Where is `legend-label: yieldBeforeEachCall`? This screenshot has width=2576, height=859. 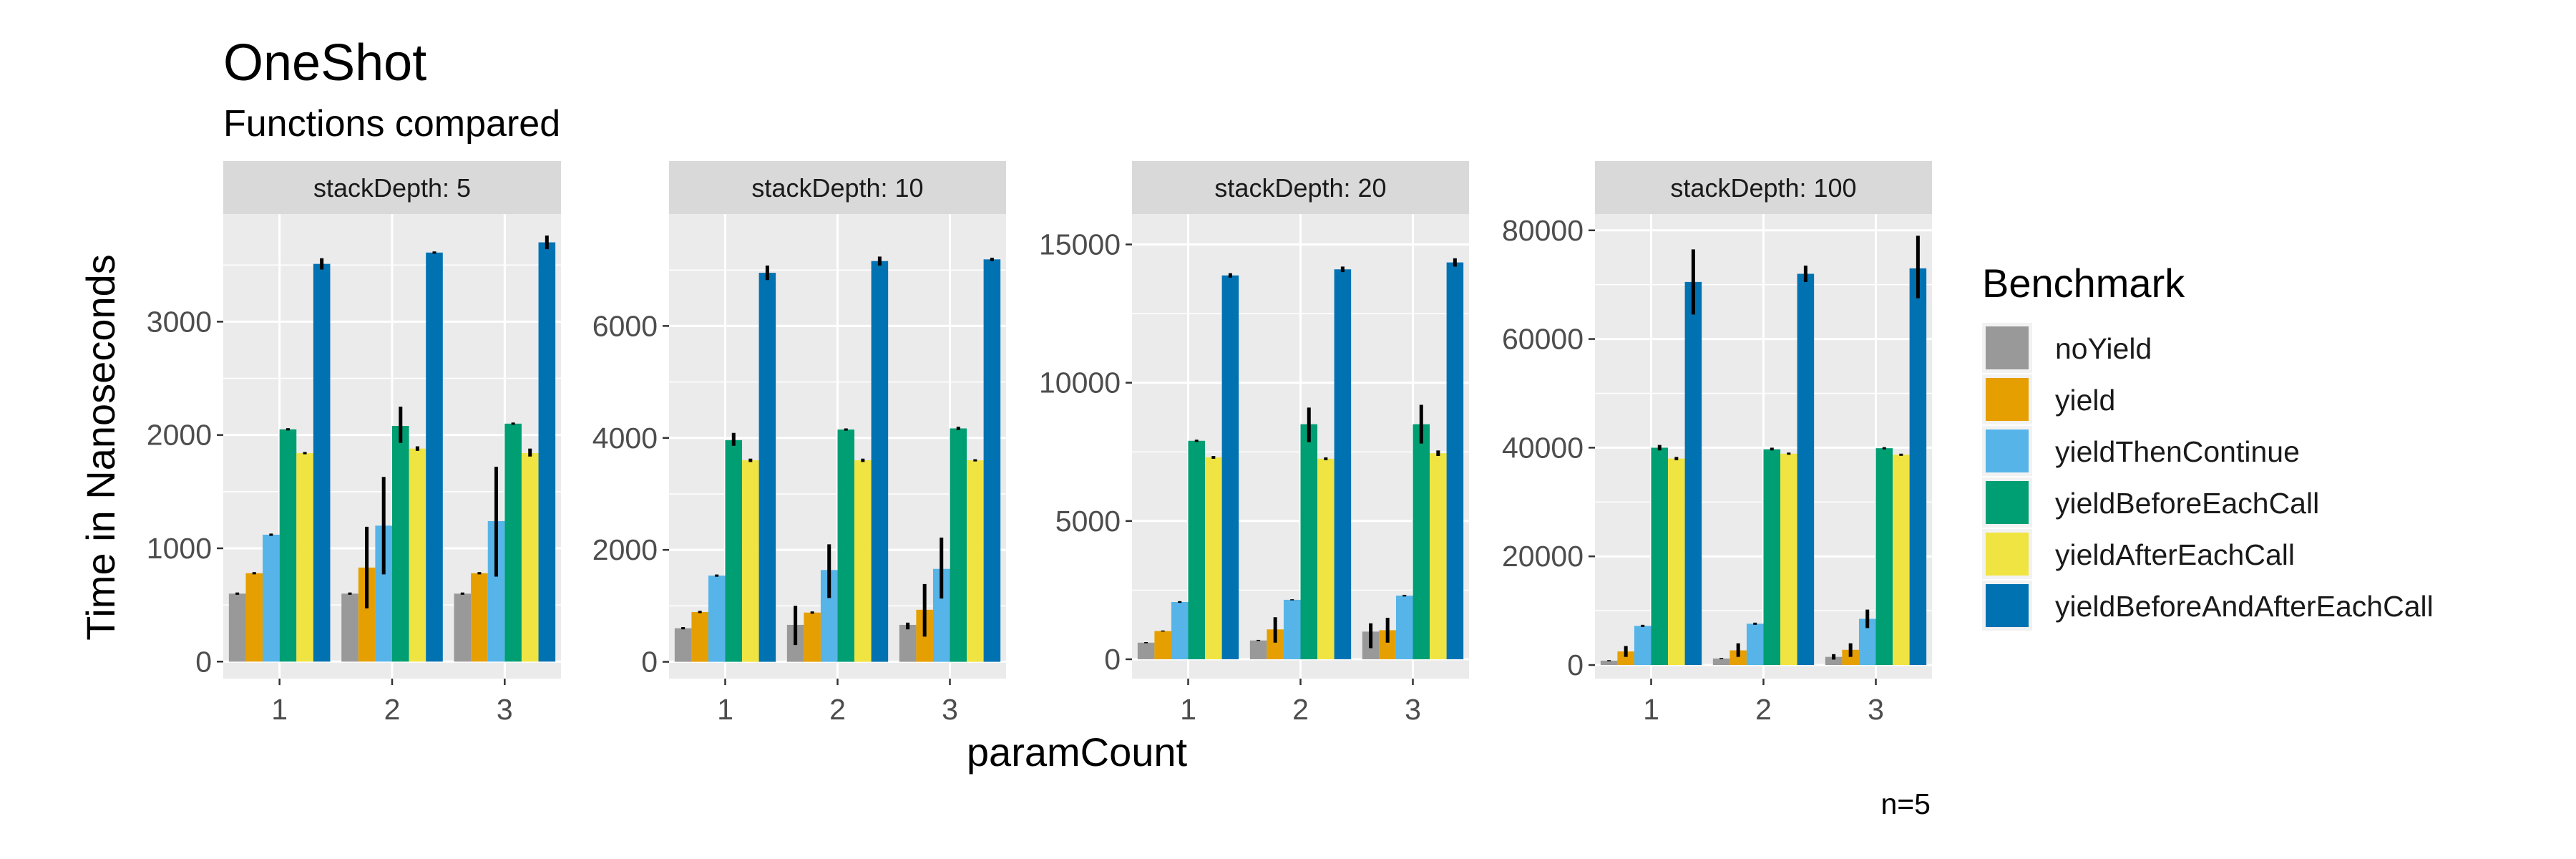 legend-label: yieldBeforeEachCall is located at coordinates (2187, 503).